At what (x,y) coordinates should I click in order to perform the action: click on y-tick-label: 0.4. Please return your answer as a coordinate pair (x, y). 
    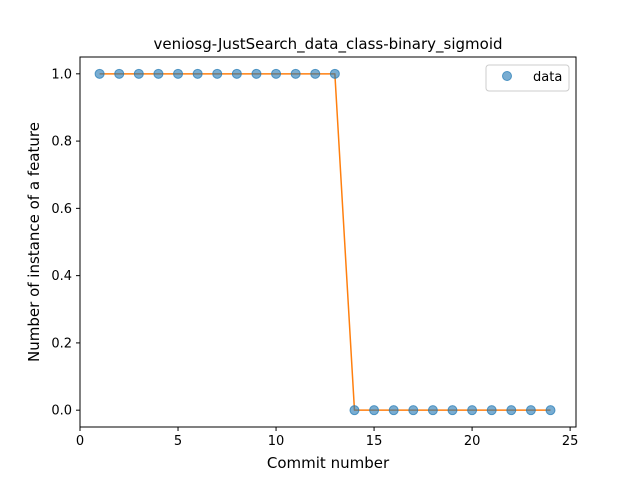
    Looking at the image, I should click on (61, 276).